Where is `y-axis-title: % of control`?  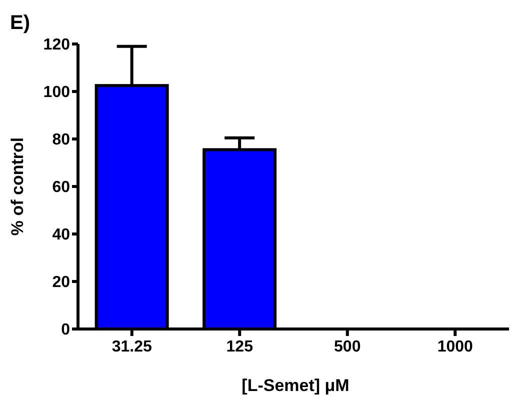 y-axis-title: % of control is located at coordinates (18, 186).